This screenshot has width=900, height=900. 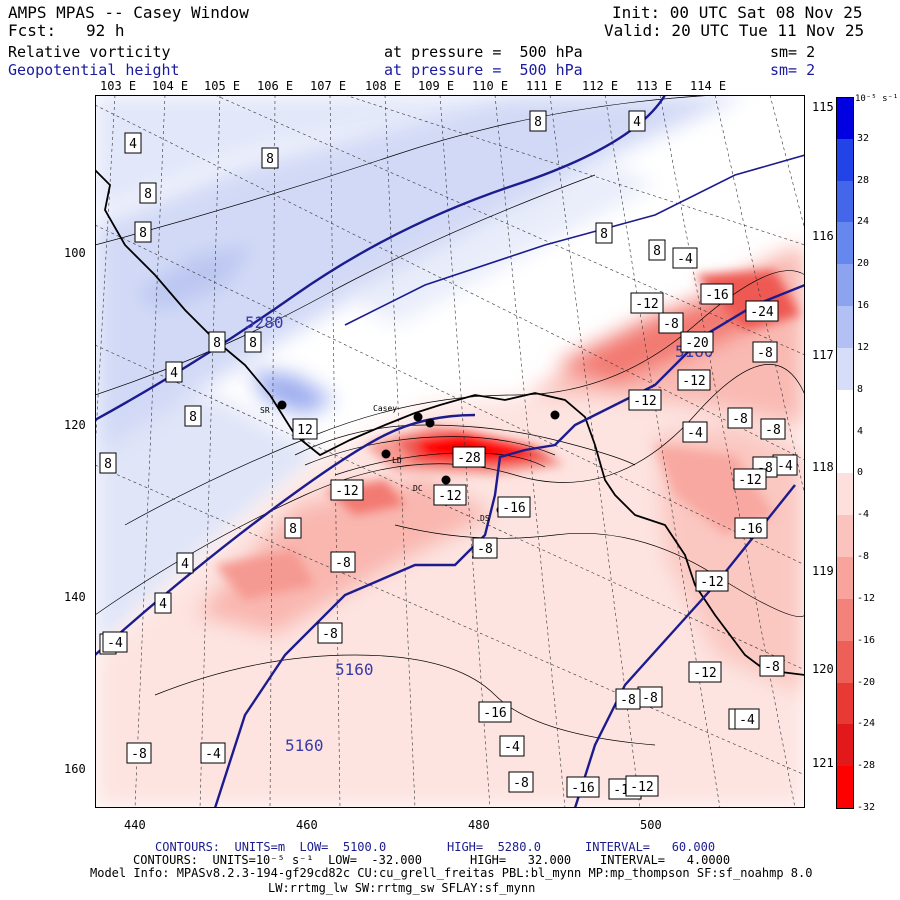 I want to click on station-casey2-marker, so click(x=430, y=423).